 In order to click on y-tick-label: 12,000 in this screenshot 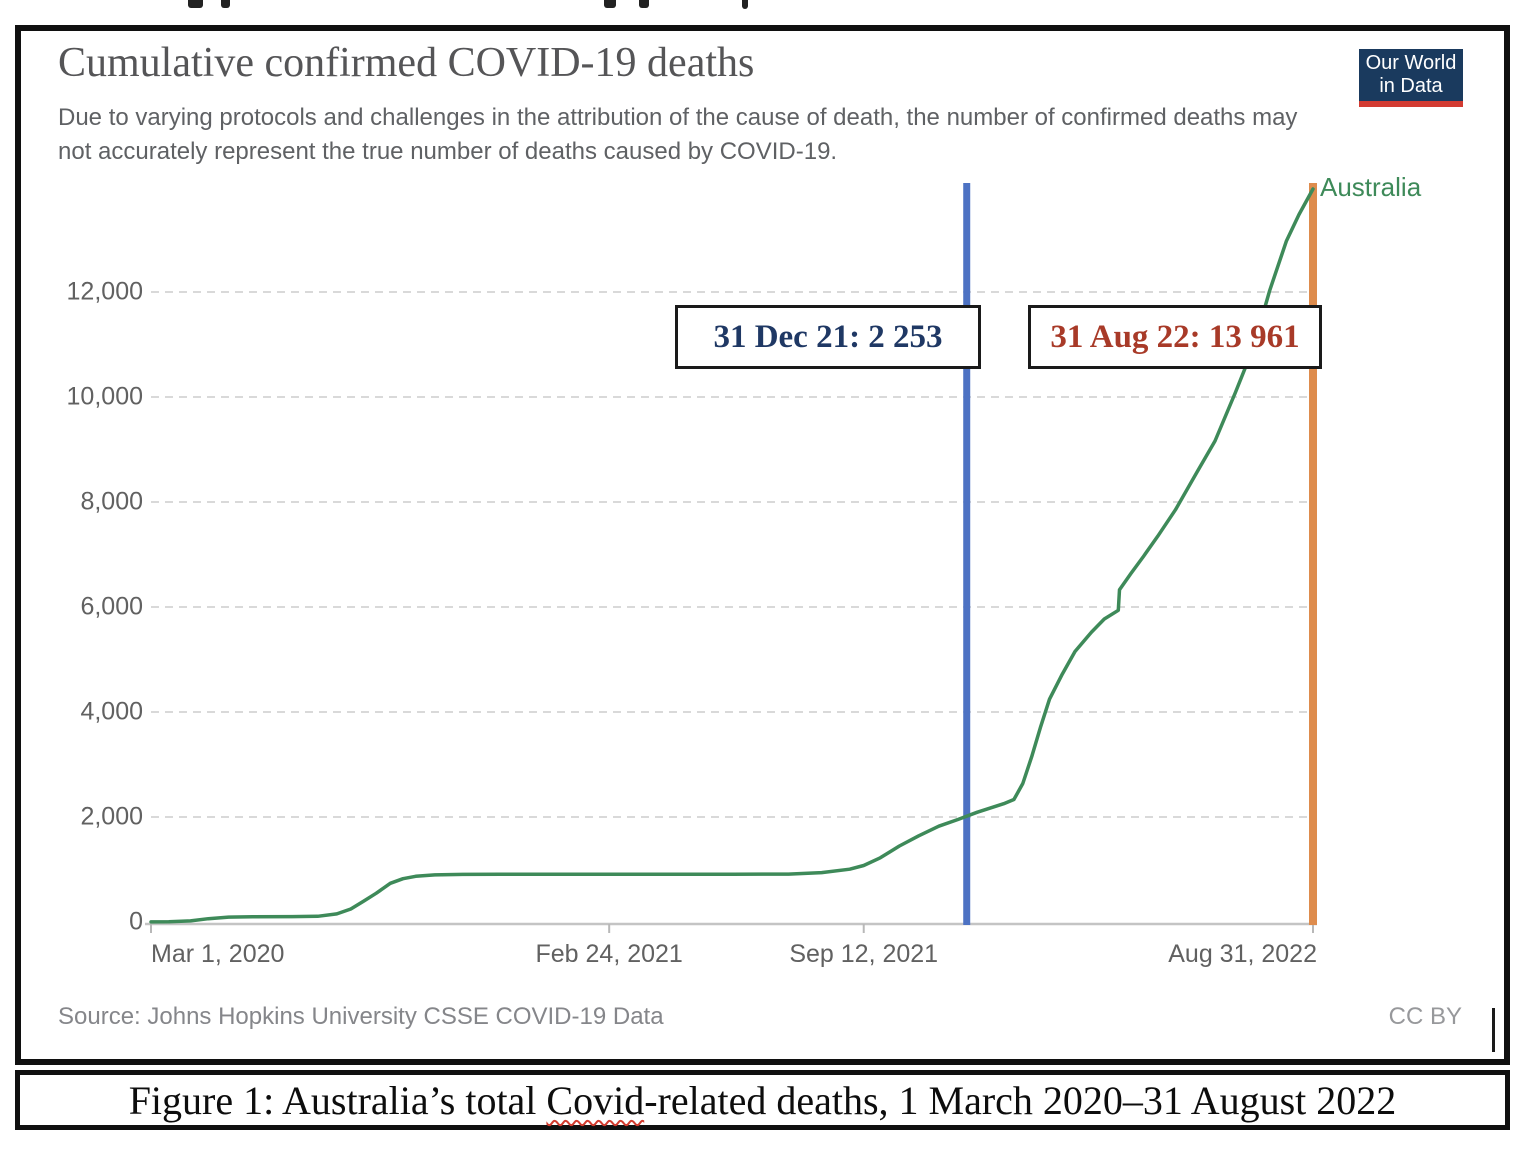, I will do `click(104, 291)`.